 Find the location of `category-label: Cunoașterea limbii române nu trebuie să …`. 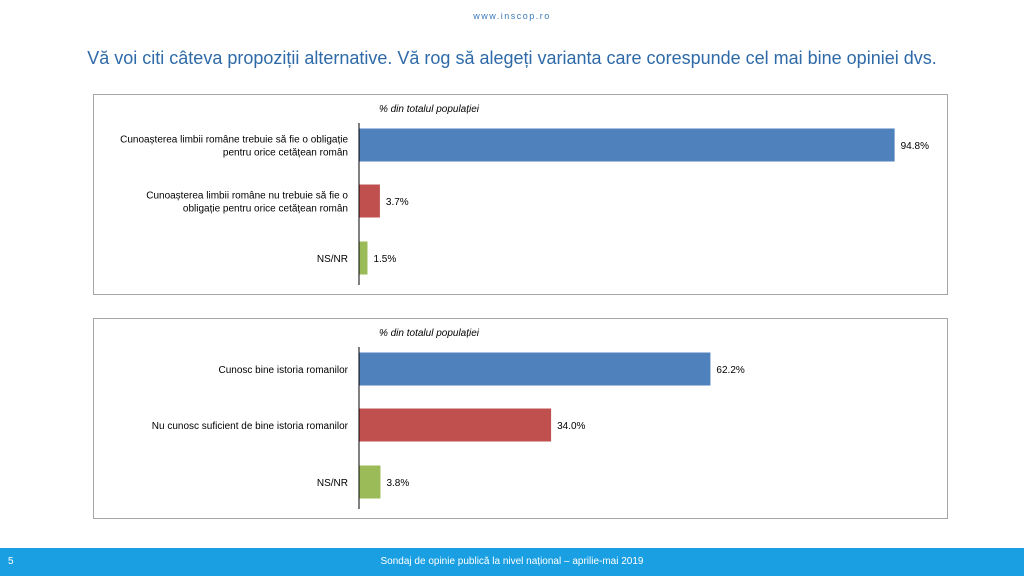

category-label: Cunoașterea limbii române nu trebuie să … is located at coordinates (247, 196).